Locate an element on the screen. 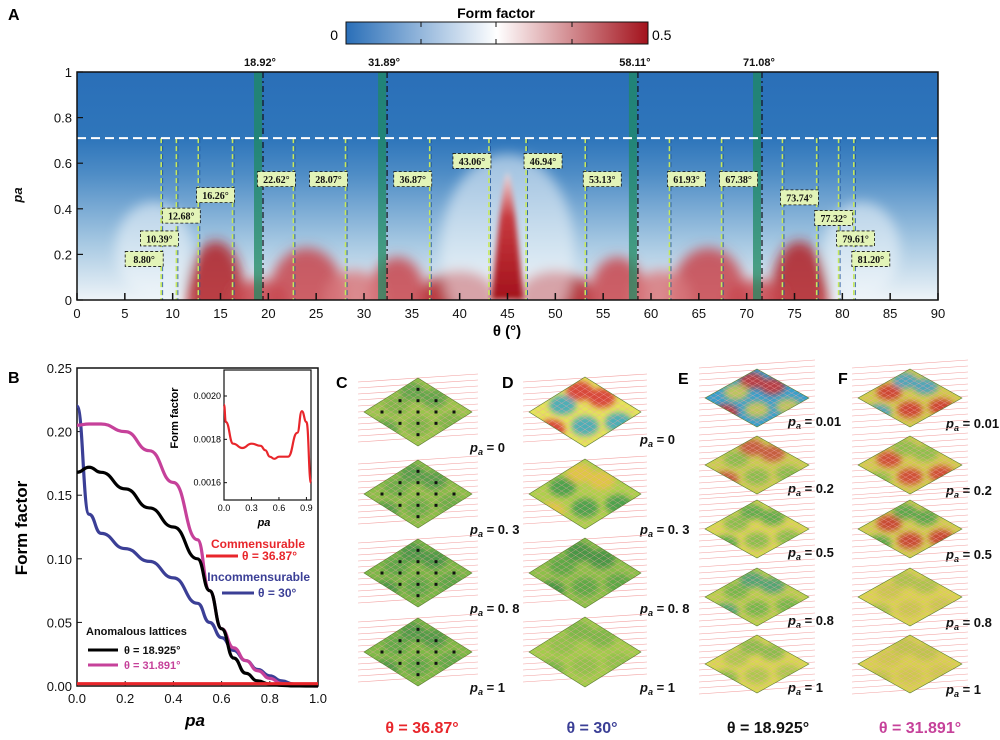  heatmap-ytick-label: 0.6 is located at coordinates (63, 163).